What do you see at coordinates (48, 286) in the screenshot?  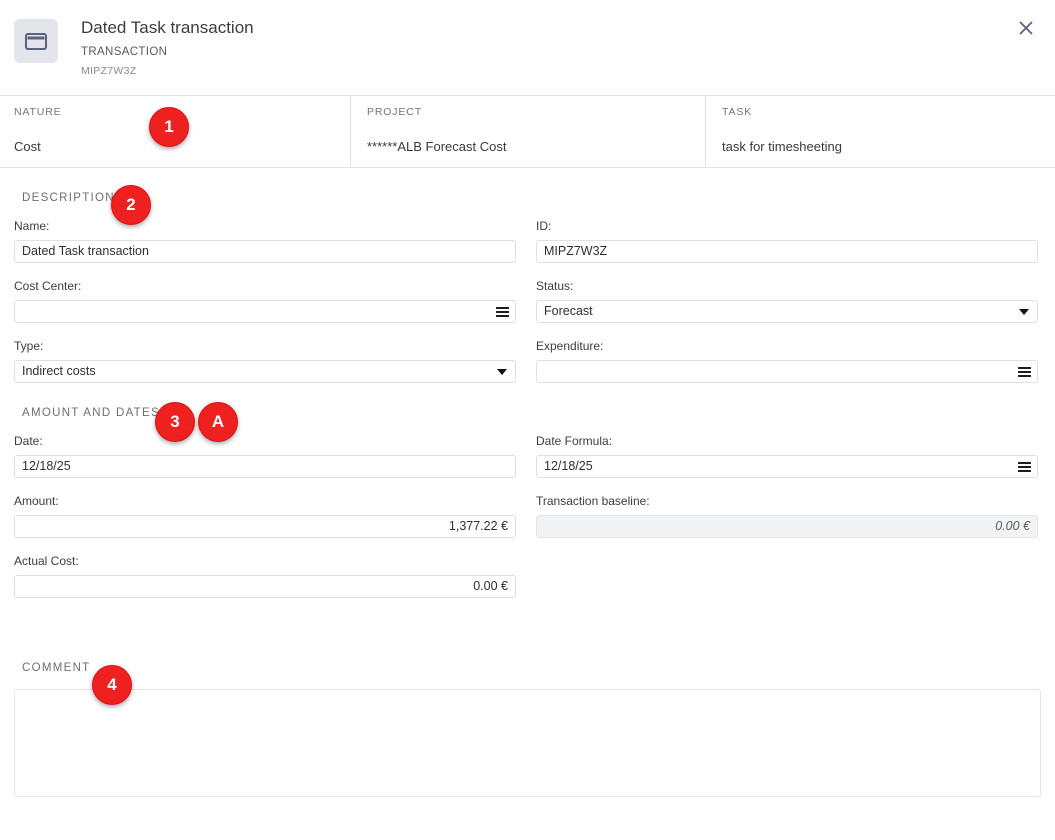 I see `field-label-cost-center: Cost Center:` at bounding box center [48, 286].